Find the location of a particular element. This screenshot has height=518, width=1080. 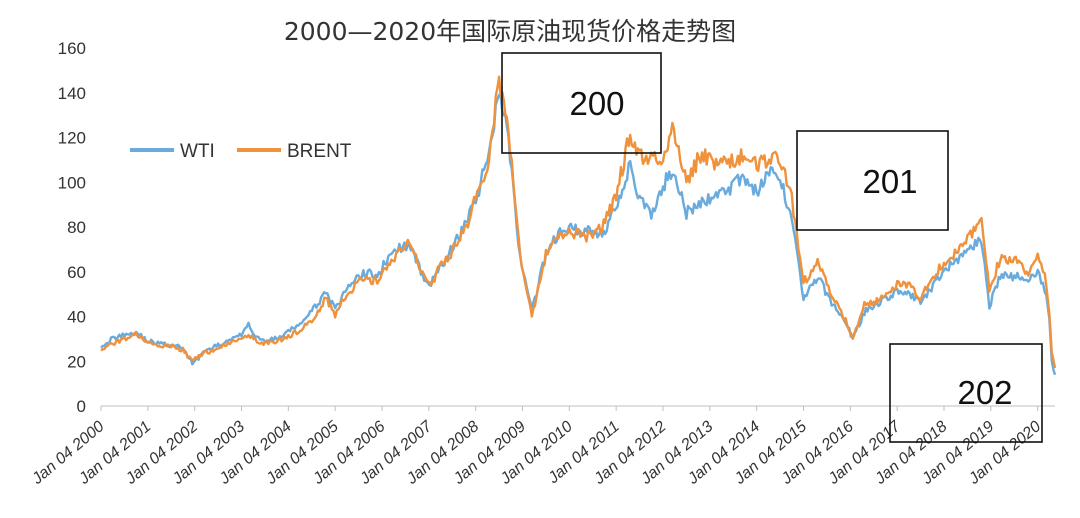

chart-legend: WTI BRENT is located at coordinates (241, 151).